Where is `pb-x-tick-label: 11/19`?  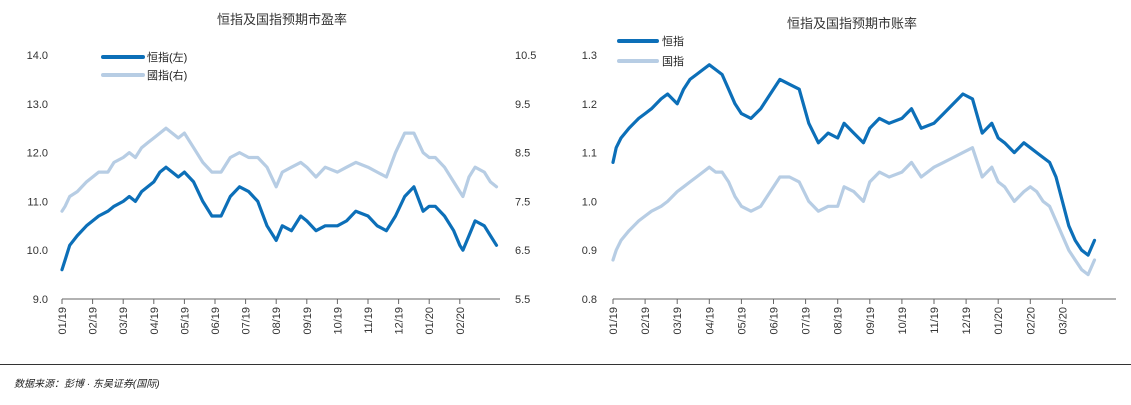 pb-x-tick-label: 11/19 is located at coordinates (935, 320).